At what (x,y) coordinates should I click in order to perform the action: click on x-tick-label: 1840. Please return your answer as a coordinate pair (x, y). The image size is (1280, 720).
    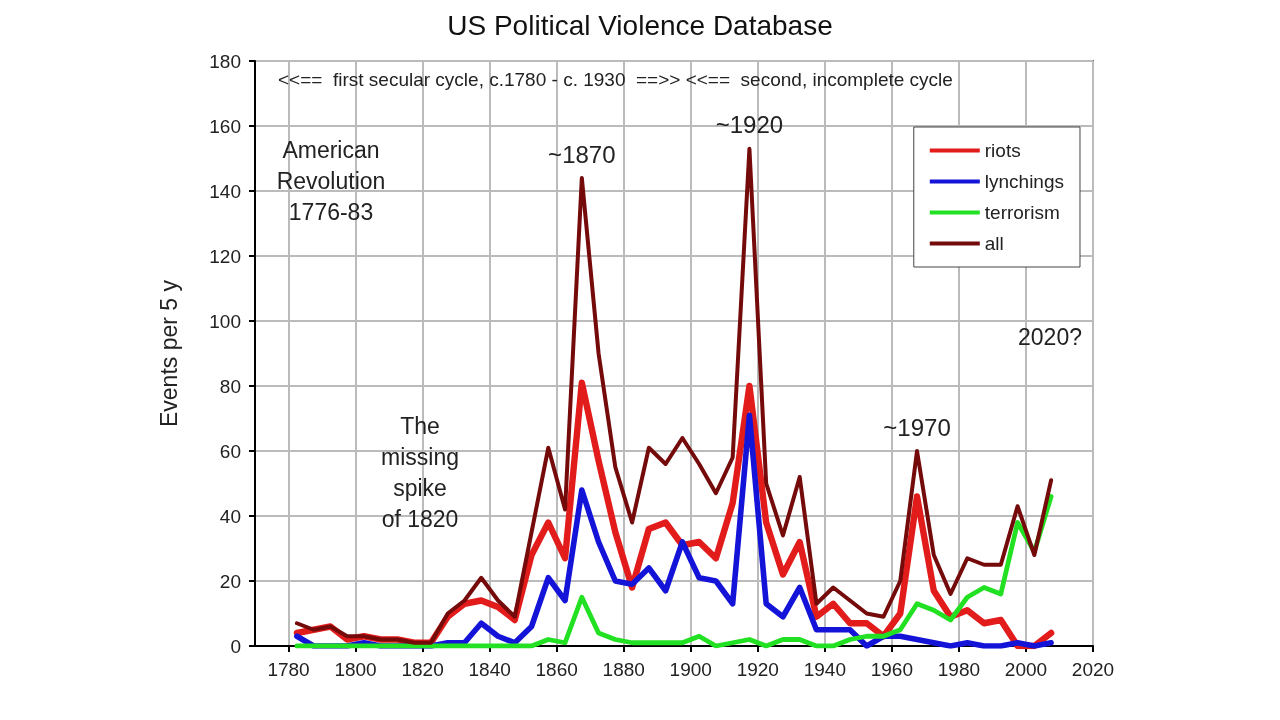
    Looking at the image, I should click on (489, 669).